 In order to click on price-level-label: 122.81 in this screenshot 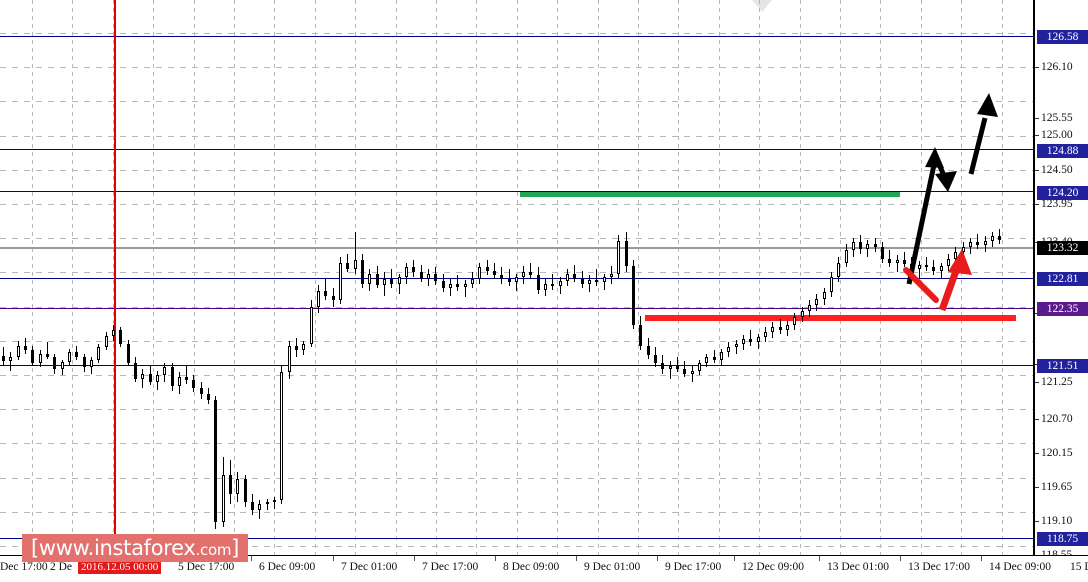, I will do `click(1062, 279)`.